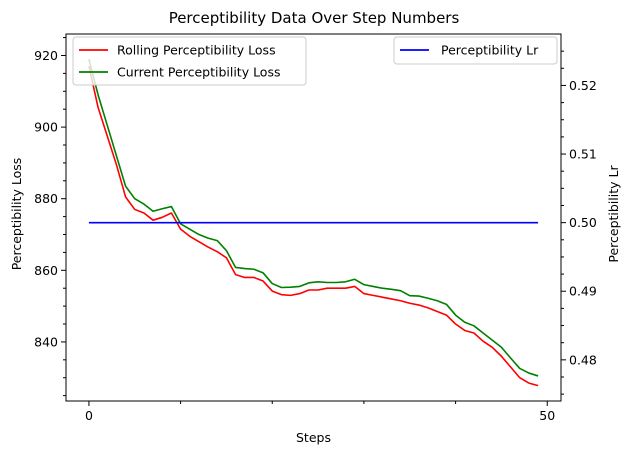 The width and height of the screenshot is (631, 455). I want to click on x-tick-label: 0, so click(89, 415).